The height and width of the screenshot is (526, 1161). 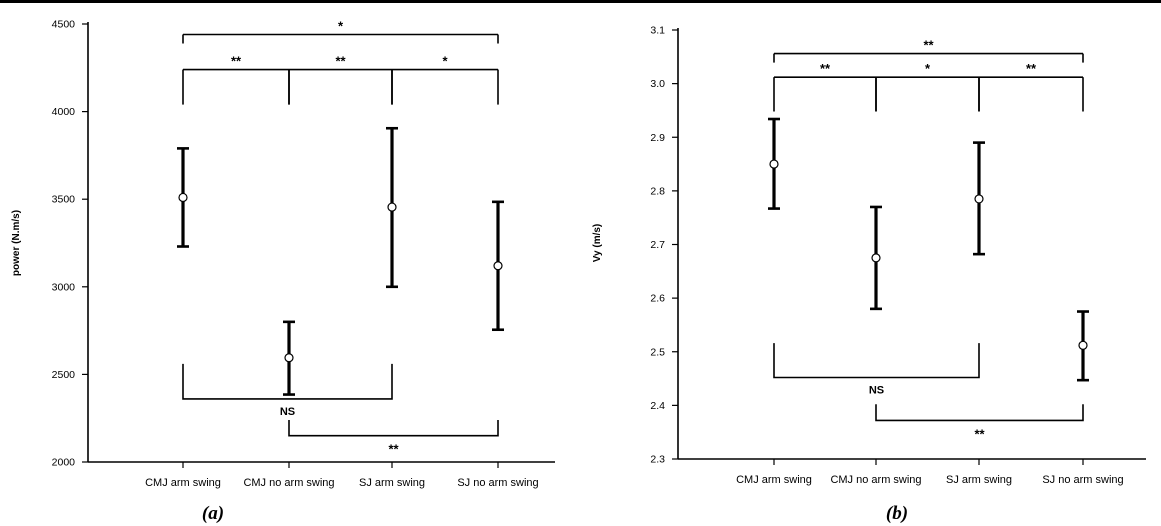 I want to click on y-tick-label: 4500, so click(x=64, y=25).